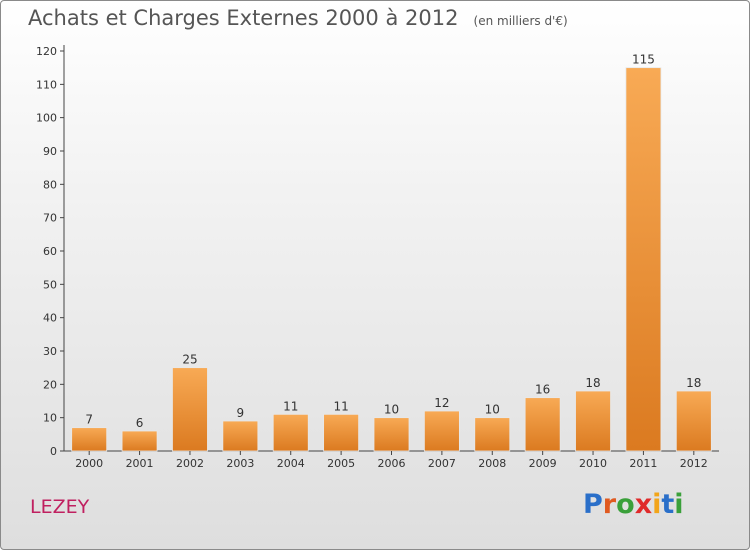 This screenshot has height=550, width=750. Describe the element at coordinates (625, 504) in the screenshot. I see `logo-letter: o` at that location.